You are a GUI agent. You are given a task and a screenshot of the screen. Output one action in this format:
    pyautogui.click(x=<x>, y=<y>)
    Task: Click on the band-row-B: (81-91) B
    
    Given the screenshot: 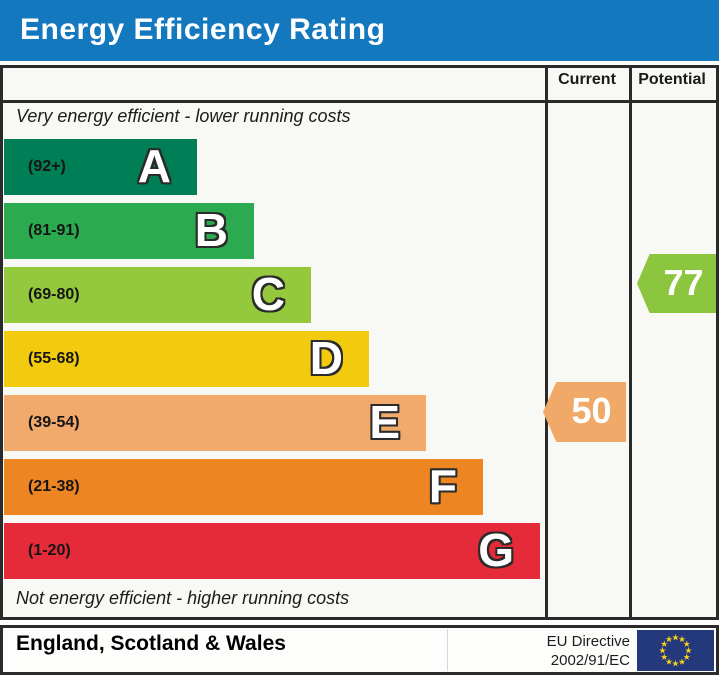 What is the action you would take?
    pyautogui.click(x=129, y=231)
    